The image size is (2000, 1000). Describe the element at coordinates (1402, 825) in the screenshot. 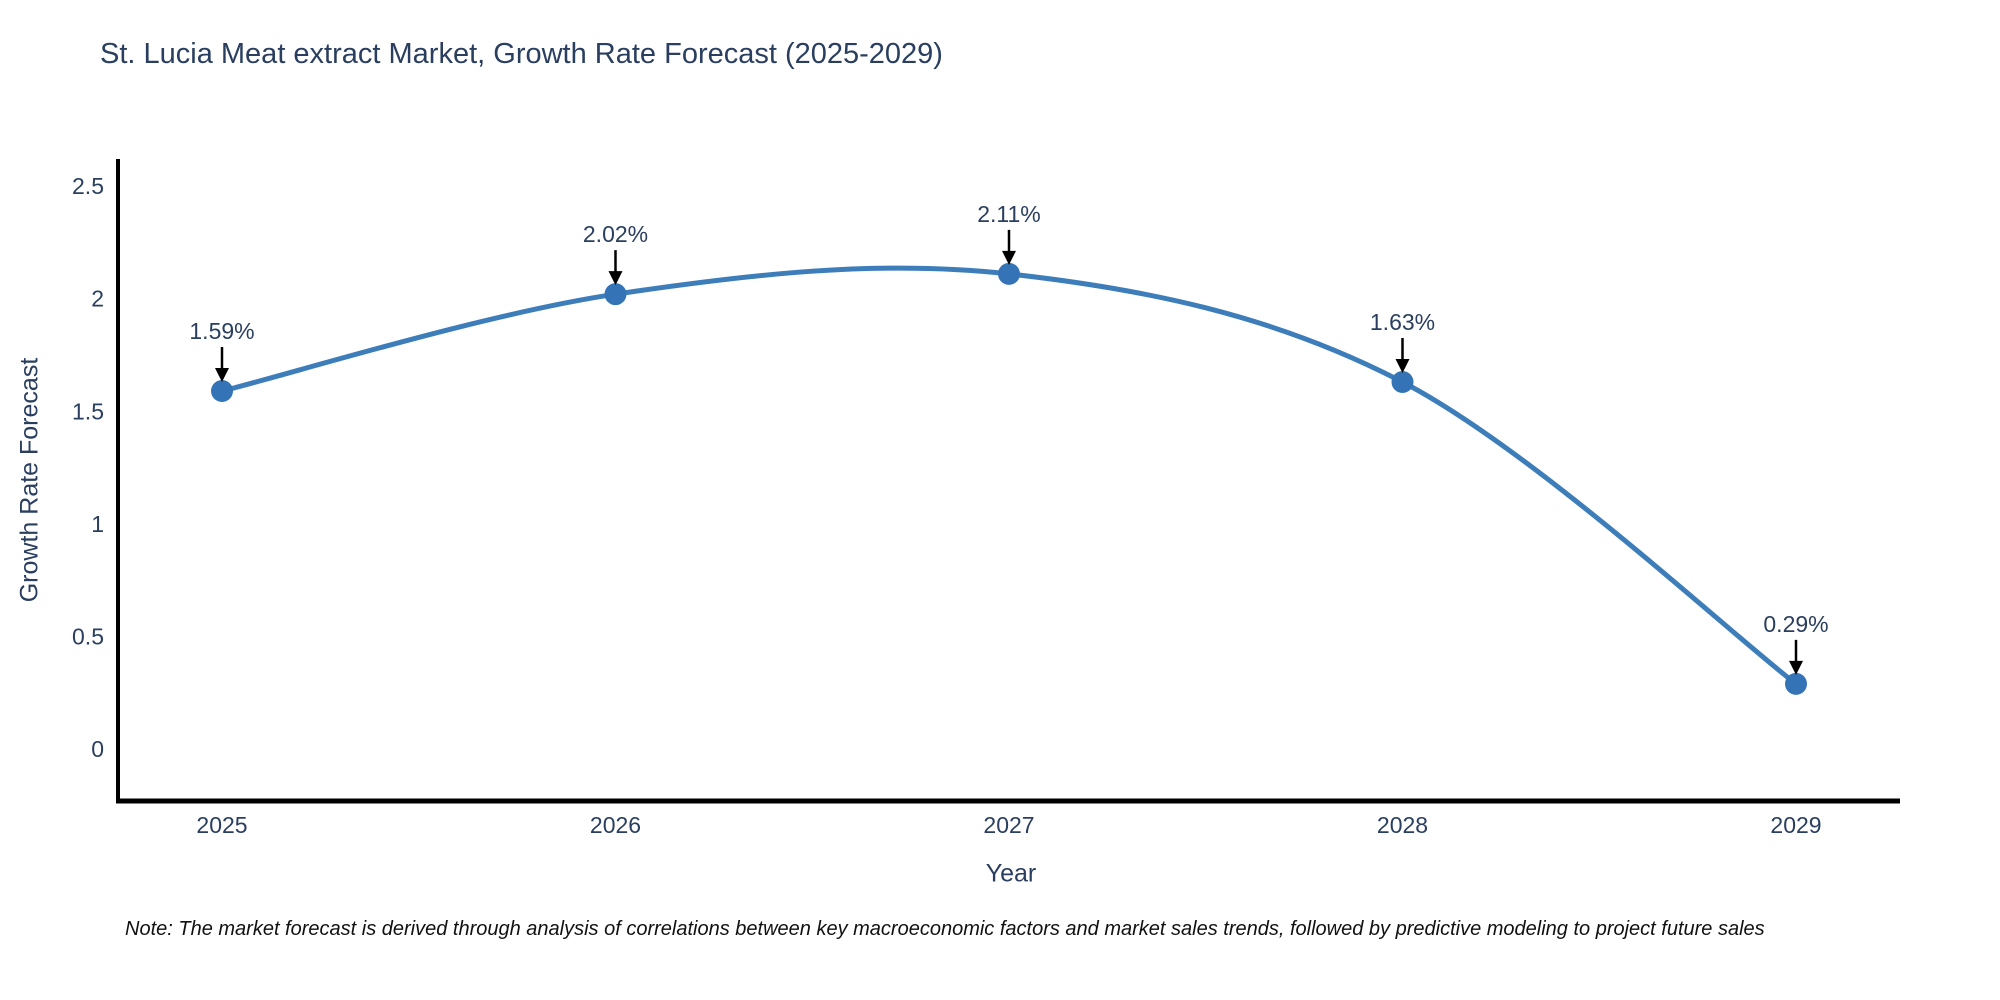

I see `x-tick-label: 2028` at that location.